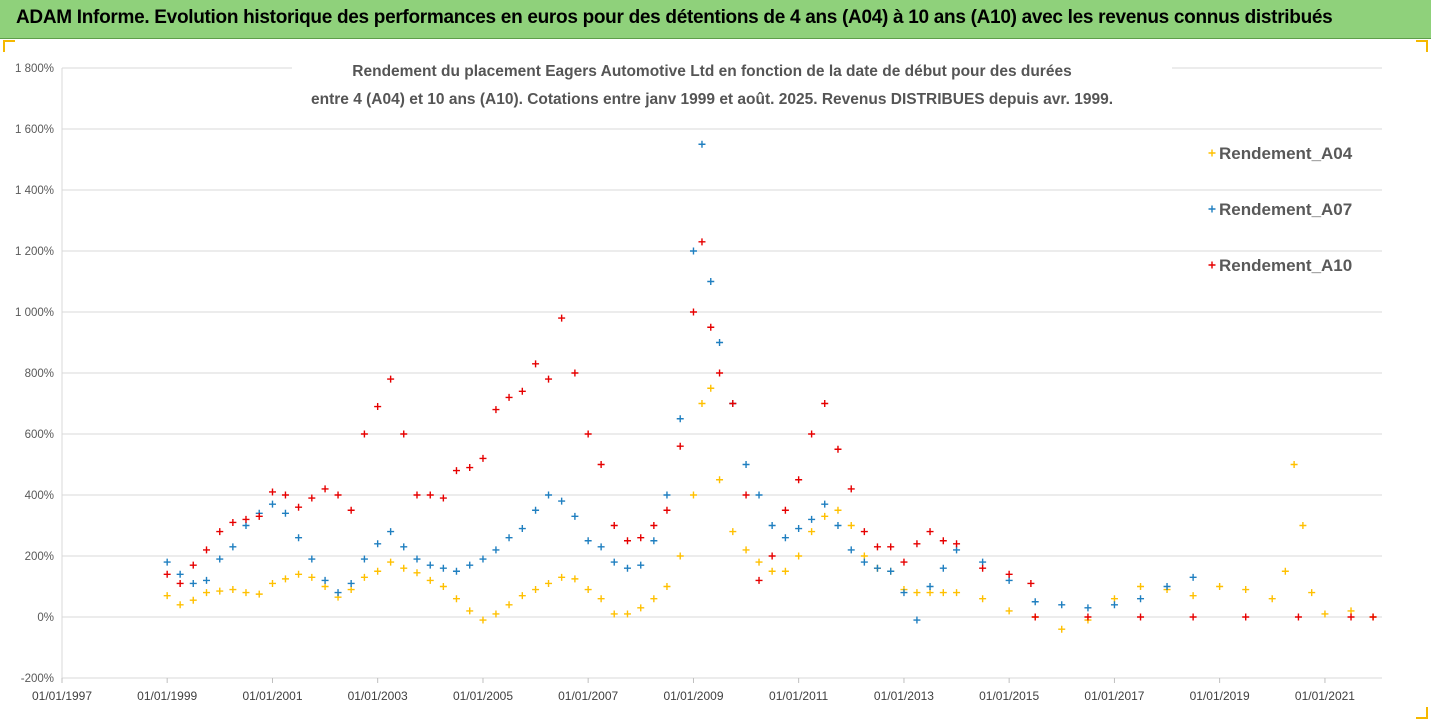 This screenshot has width=1431, height=721. I want to click on corner-mark-right, so click(1422, 46).